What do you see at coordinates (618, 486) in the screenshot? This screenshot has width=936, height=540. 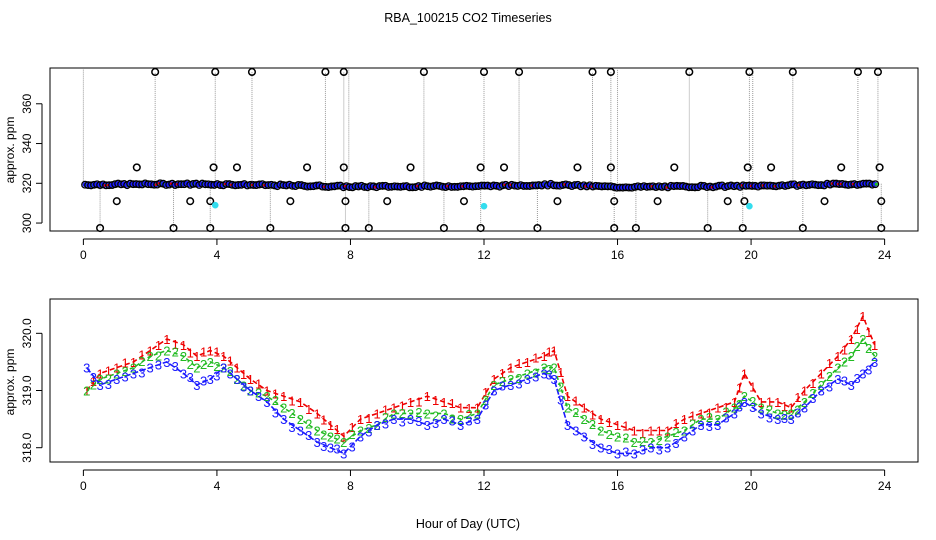 I see `bottom-x-tick-label: 16` at bounding box center [618, 486].